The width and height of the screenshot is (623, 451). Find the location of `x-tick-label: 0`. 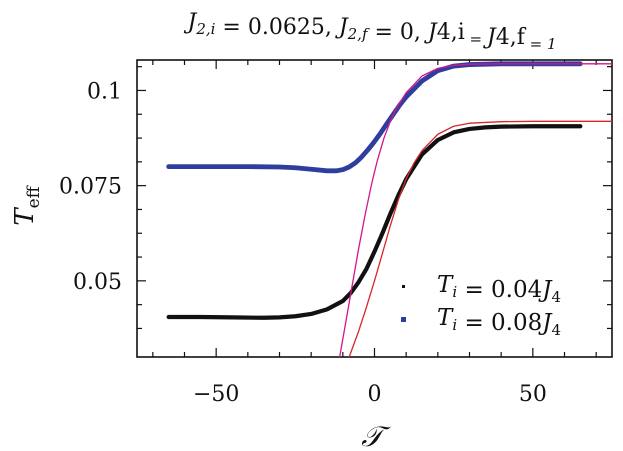

x-tick-label: 0 is located at coordinates (375, 394).